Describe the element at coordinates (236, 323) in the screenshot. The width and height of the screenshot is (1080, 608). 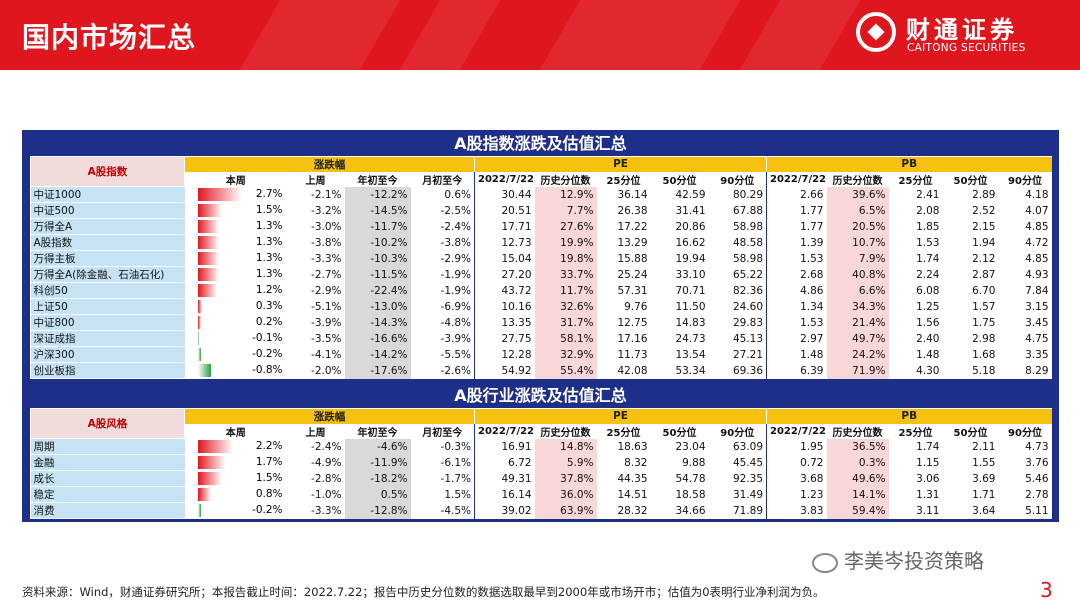
I see `week-change-cell: 0.2%` at that location.